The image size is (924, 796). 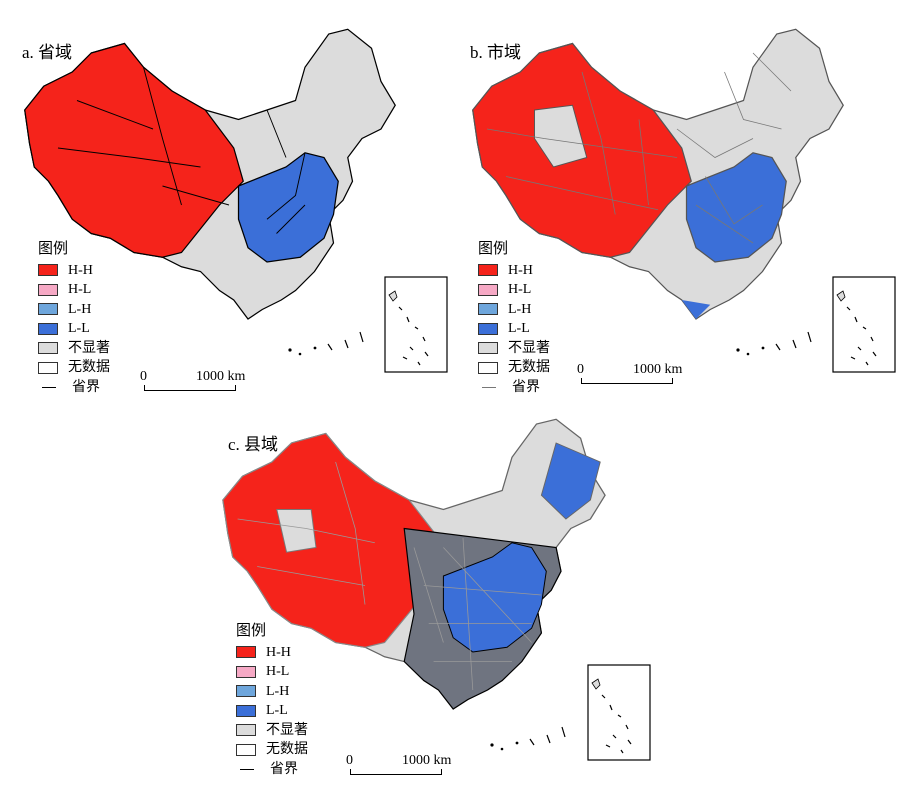 I want to click on scale-bar-a: 0 1000 km, so click(x=192, y=384).